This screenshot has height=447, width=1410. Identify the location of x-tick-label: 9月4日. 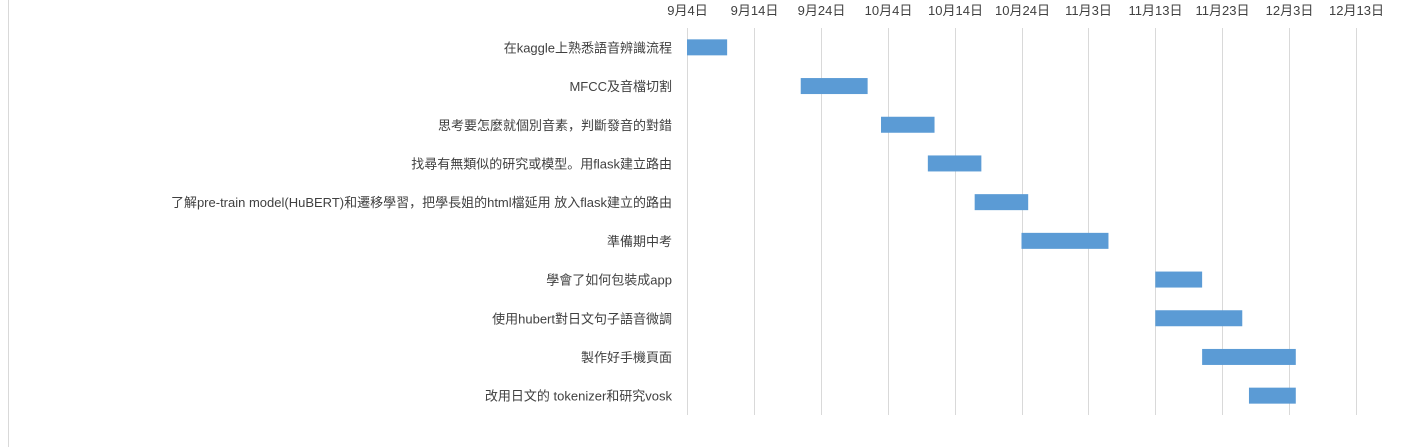
(687, 10).